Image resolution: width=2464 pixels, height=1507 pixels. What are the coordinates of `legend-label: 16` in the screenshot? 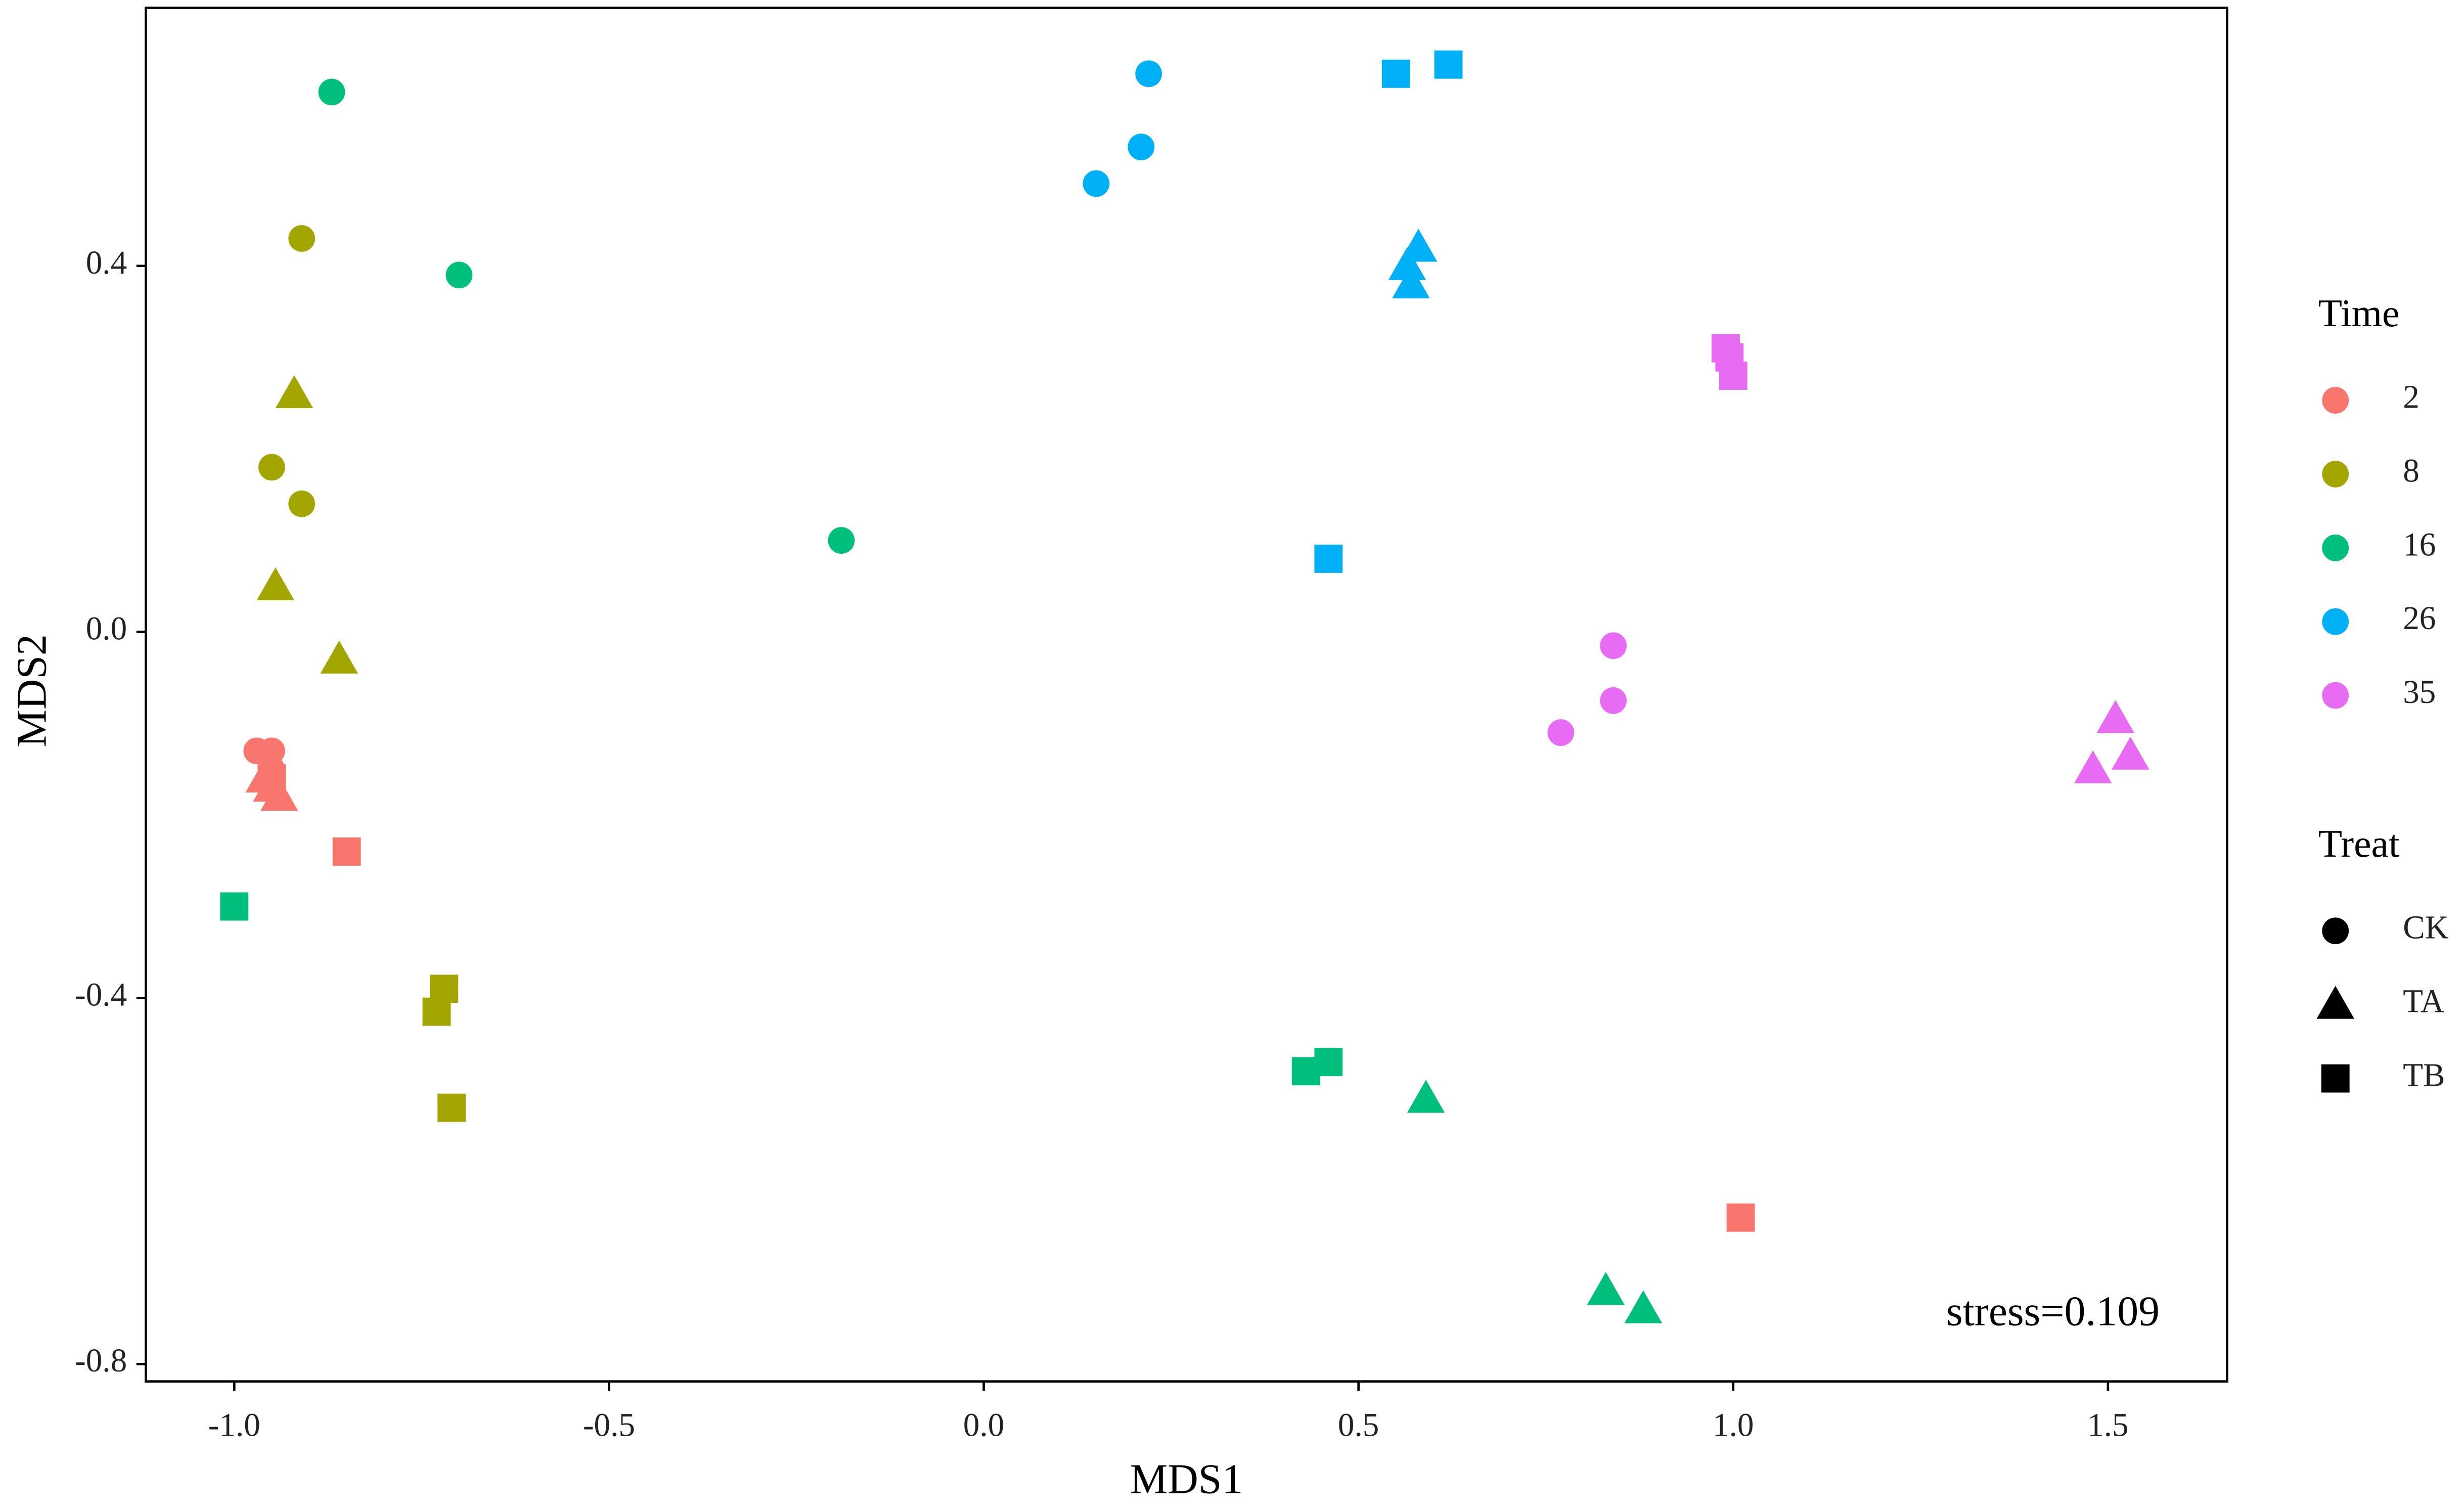 It's located at (2419, 544).